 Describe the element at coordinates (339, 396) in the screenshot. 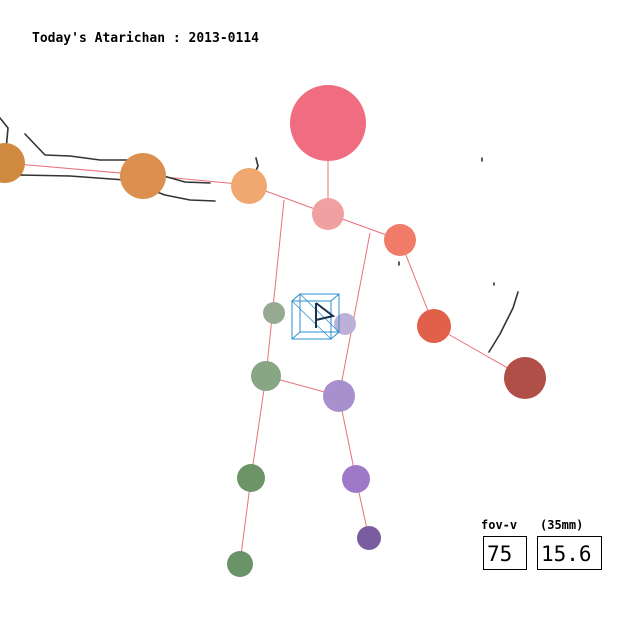

I see `joint-knee-right` at that location.